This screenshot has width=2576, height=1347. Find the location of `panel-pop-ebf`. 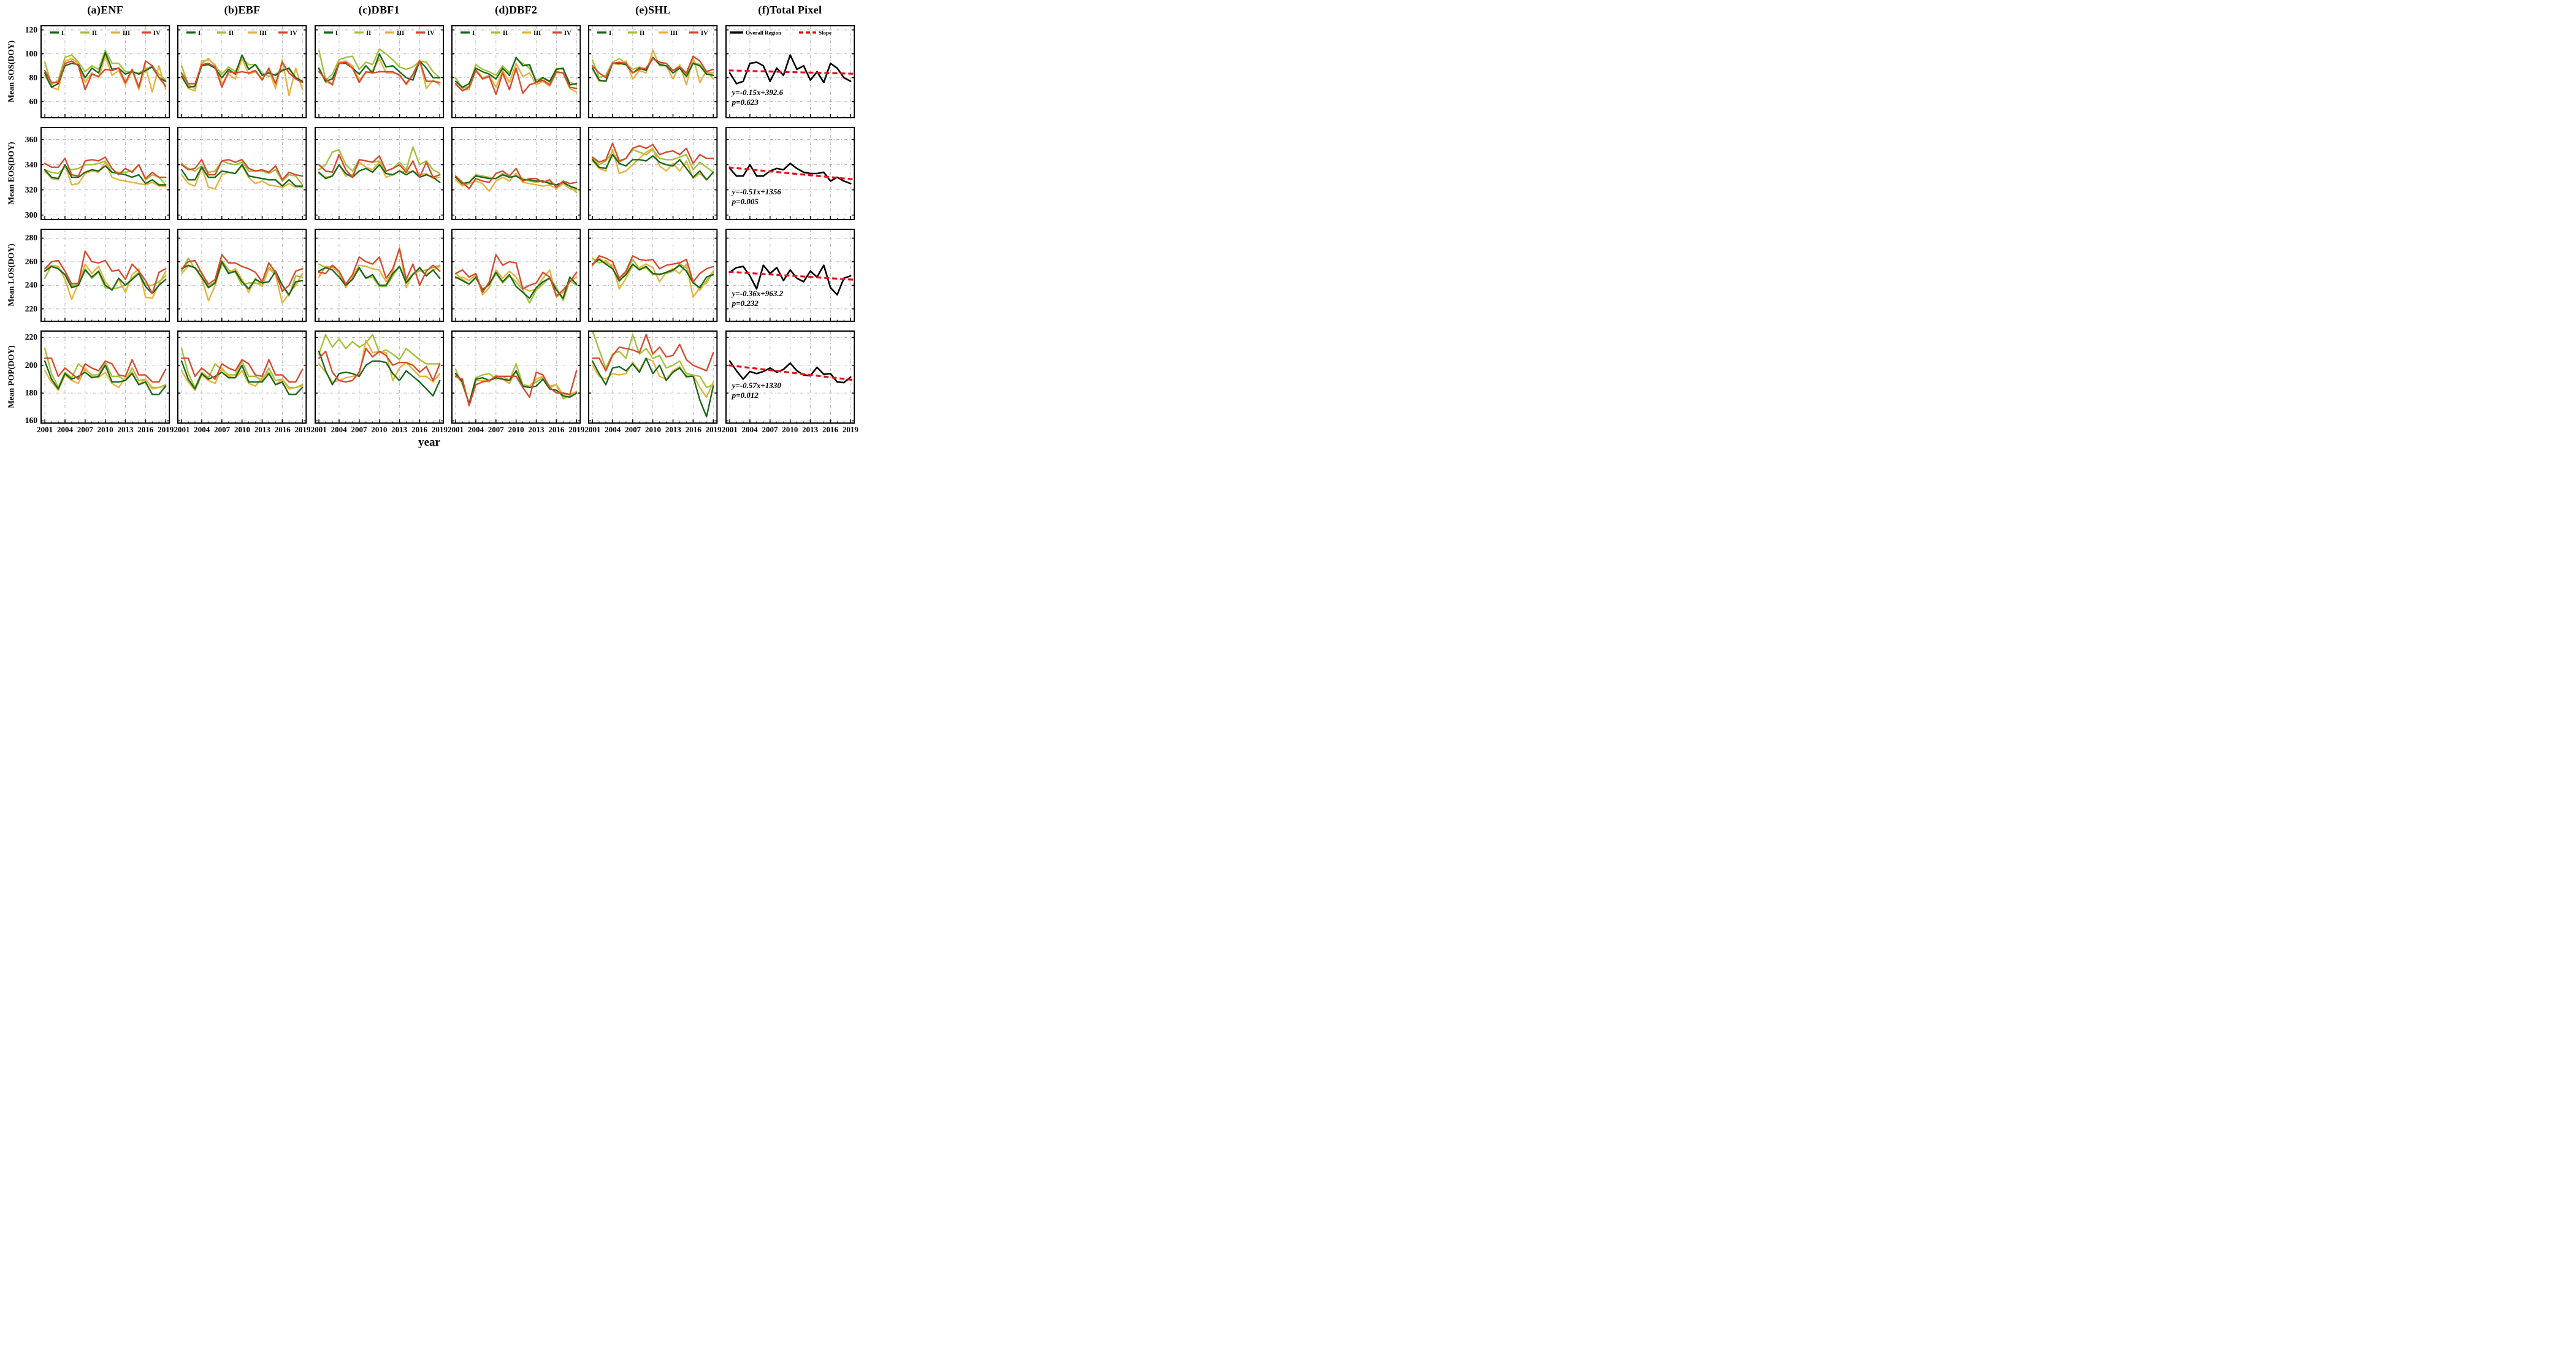

panel-pop-ebf is located at coordinates (242, 377).